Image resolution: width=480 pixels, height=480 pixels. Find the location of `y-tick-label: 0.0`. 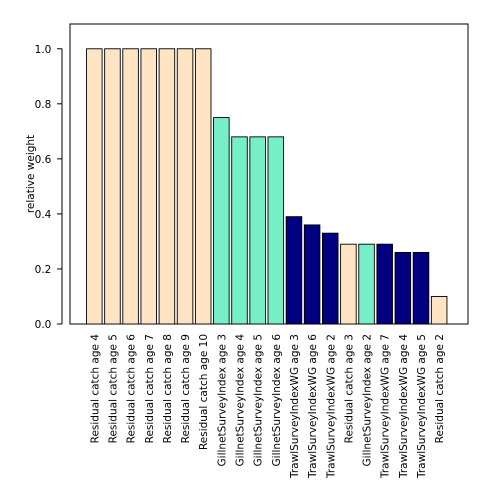

y-tick-label: 0.0 is located at coordinates (43, 325).